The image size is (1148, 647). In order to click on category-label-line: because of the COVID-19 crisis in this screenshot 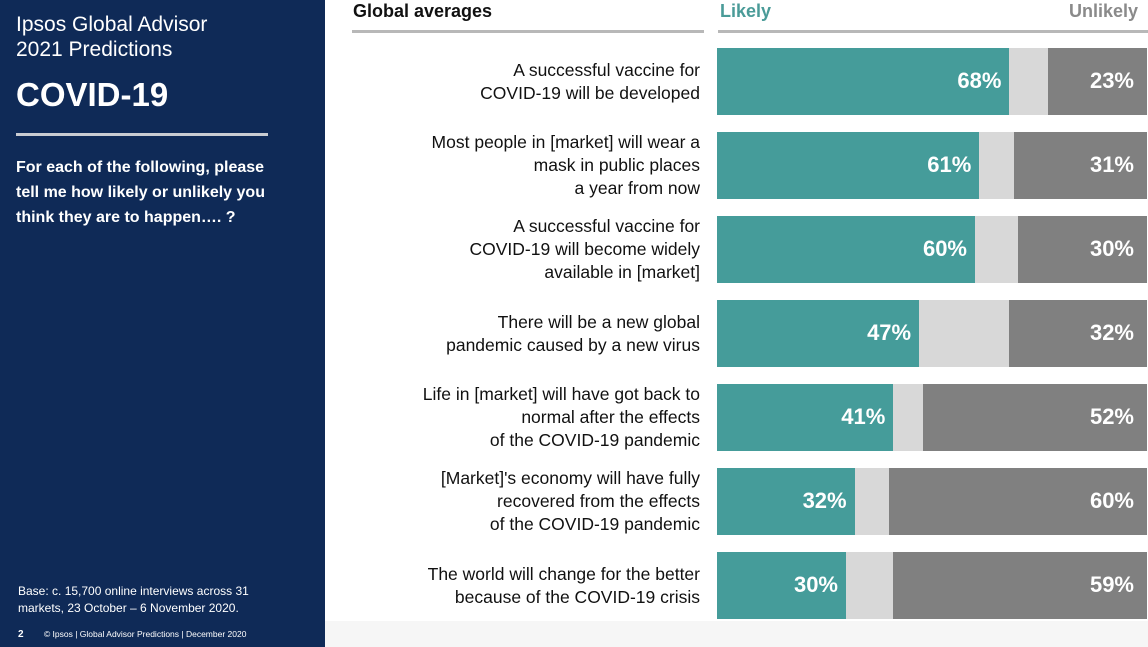, I will do `click(577, 596)`.